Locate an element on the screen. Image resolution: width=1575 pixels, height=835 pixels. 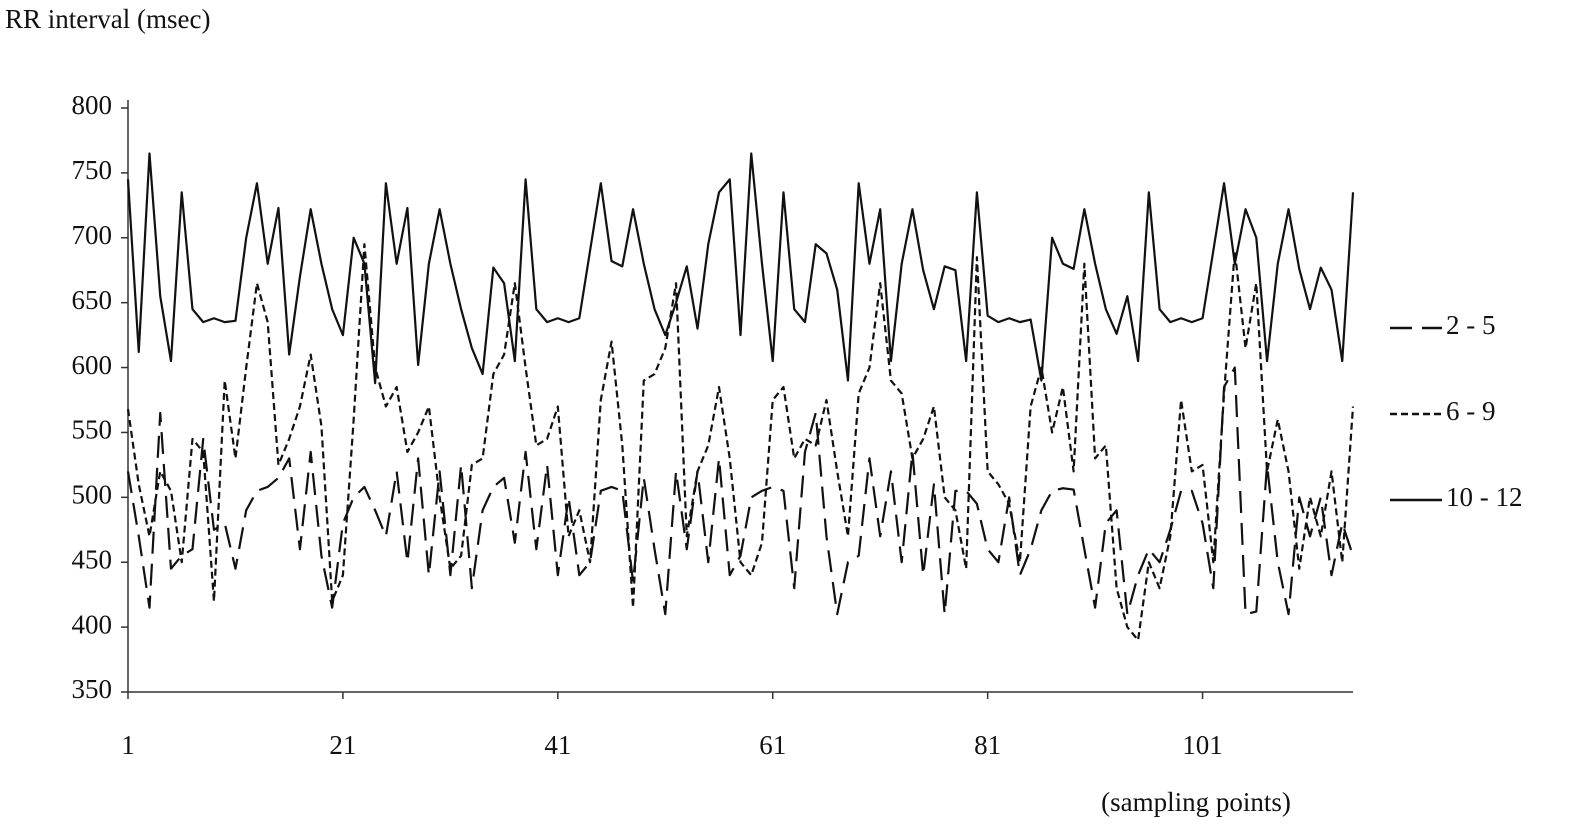
x-tick-label: 101 is located at coordinates (1202, 745).